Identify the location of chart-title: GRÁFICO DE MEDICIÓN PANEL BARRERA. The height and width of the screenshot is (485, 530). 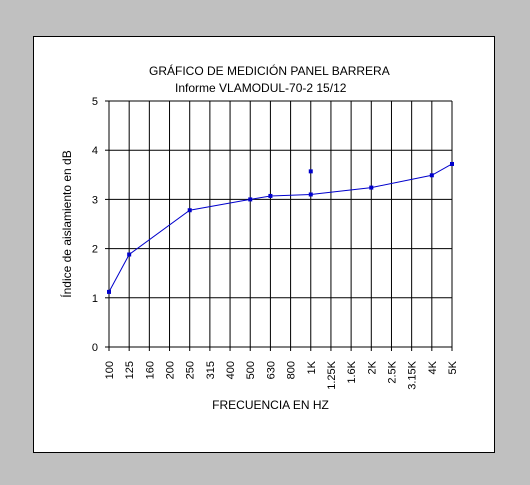
(269, 71).